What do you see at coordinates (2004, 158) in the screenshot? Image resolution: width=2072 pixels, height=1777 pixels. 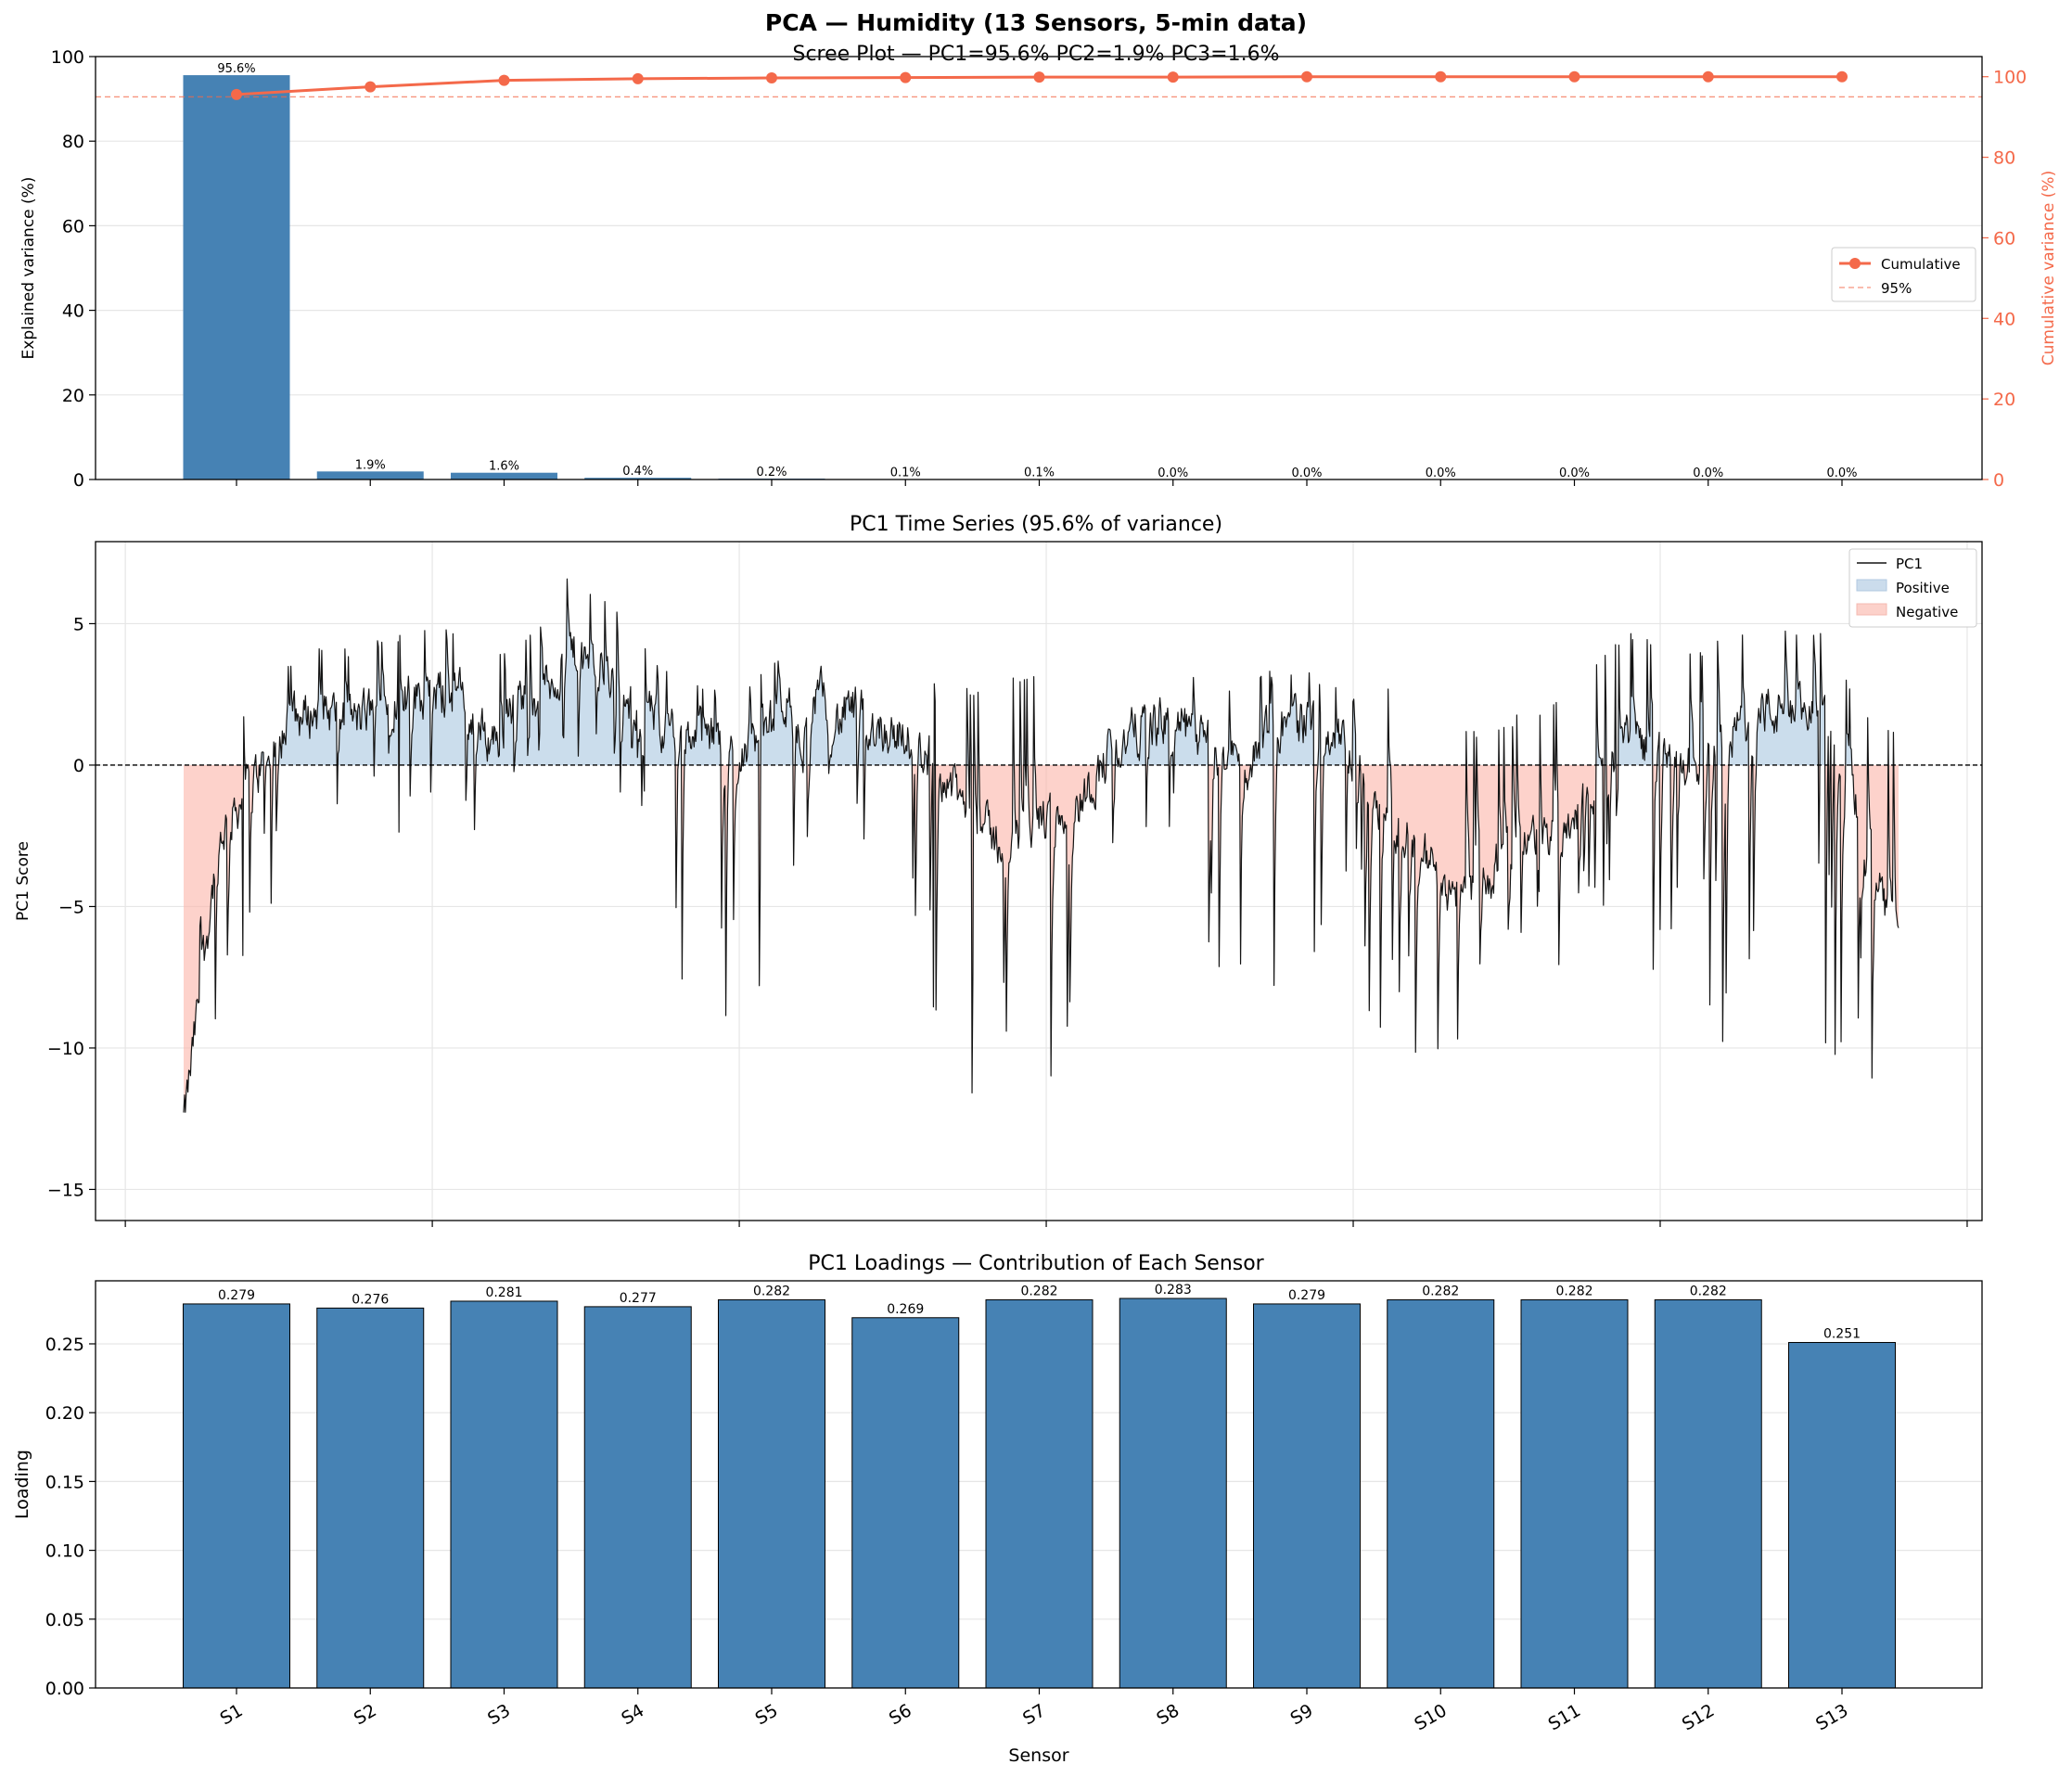 I see `scree-right-ytick-label: 80` at bounding box center [2004, 158].